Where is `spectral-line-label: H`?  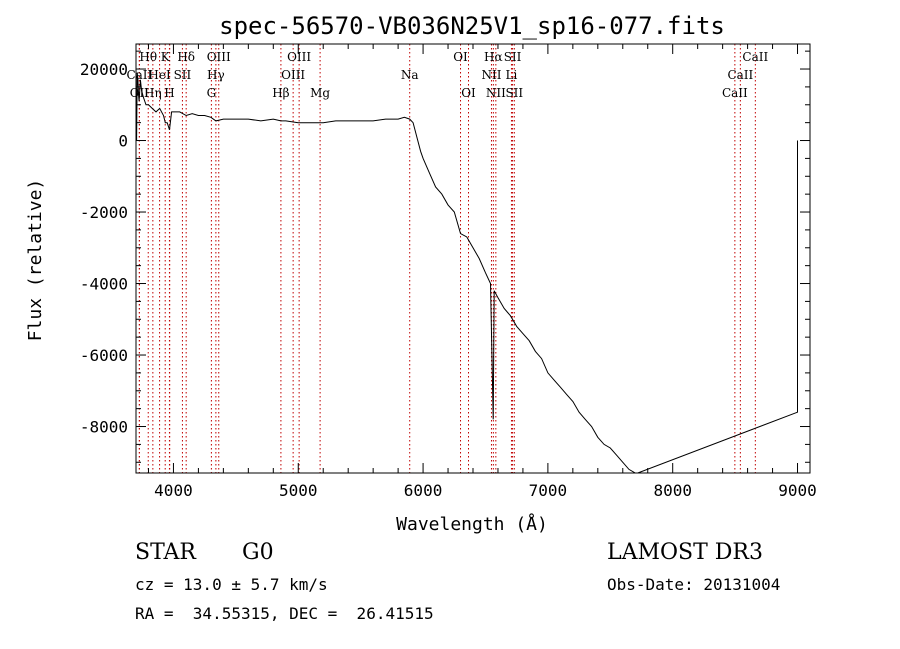 spectral-line-label: H is located at coordinates (169, 93).